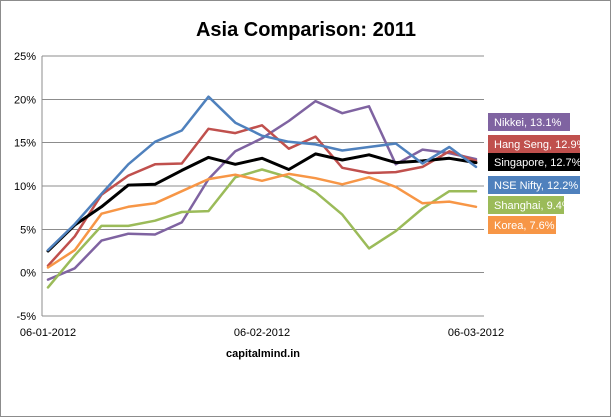 This screenshot has height=417, width=611. I want to click on y-tick-label: 0%, so click(28, 274).